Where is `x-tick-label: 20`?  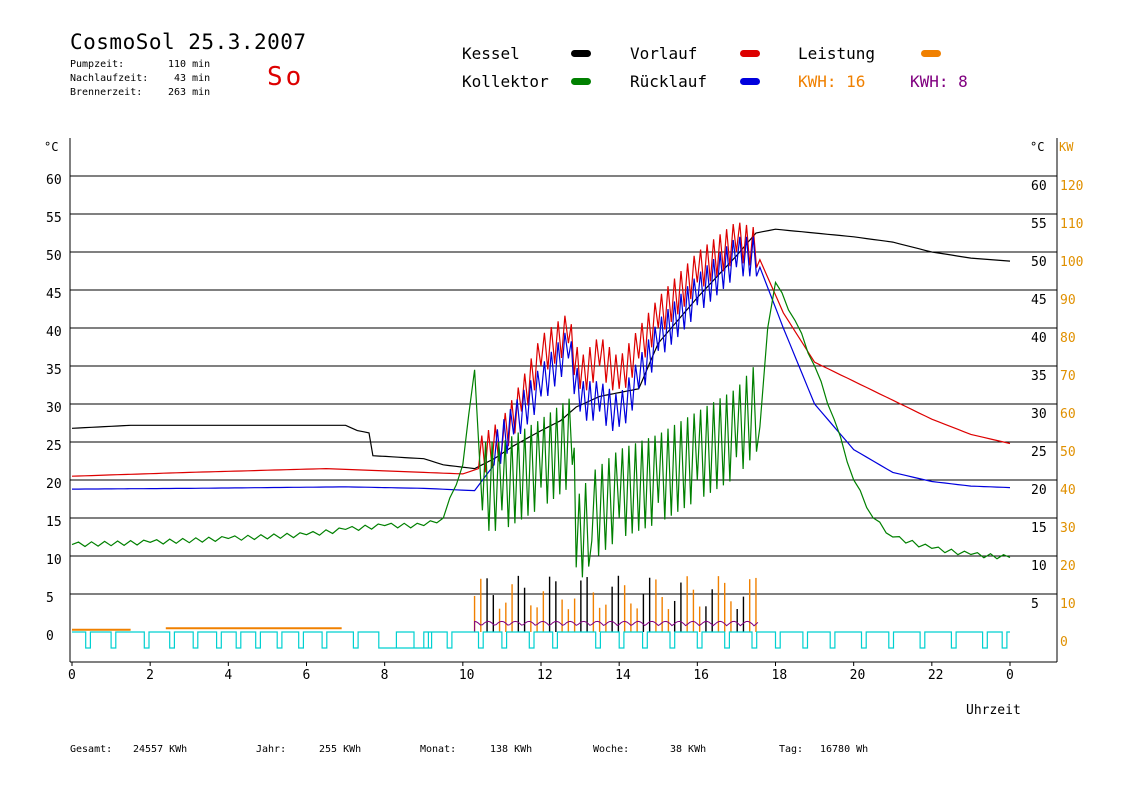 x-tick-label: 20 is located at coordinates (858, 675).